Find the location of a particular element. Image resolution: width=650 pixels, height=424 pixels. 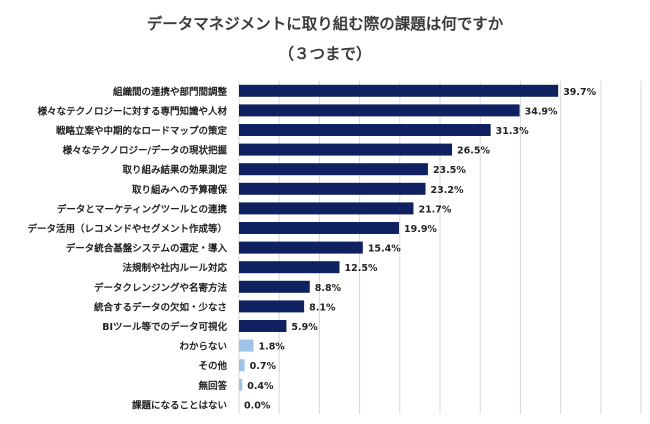

category-label: データとマーケティングツールとの連携 is located at coordinates (142, 209).